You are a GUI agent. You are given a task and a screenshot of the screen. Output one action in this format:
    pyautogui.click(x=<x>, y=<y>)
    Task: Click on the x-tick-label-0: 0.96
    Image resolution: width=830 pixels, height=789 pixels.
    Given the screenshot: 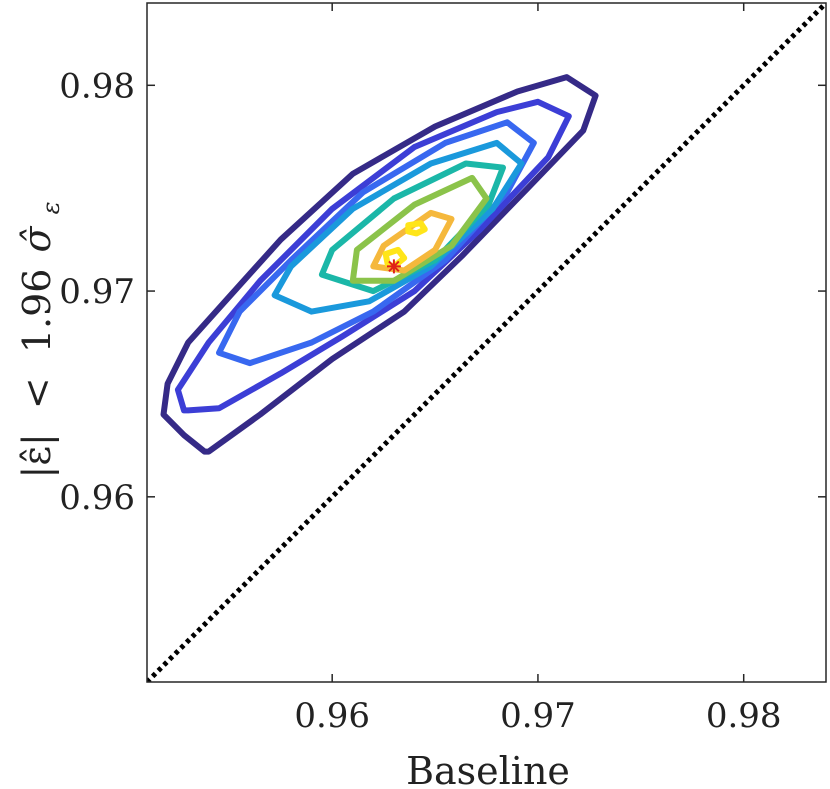 What is the action you would take?
    pyautogui.click(x=332, y=716)
    